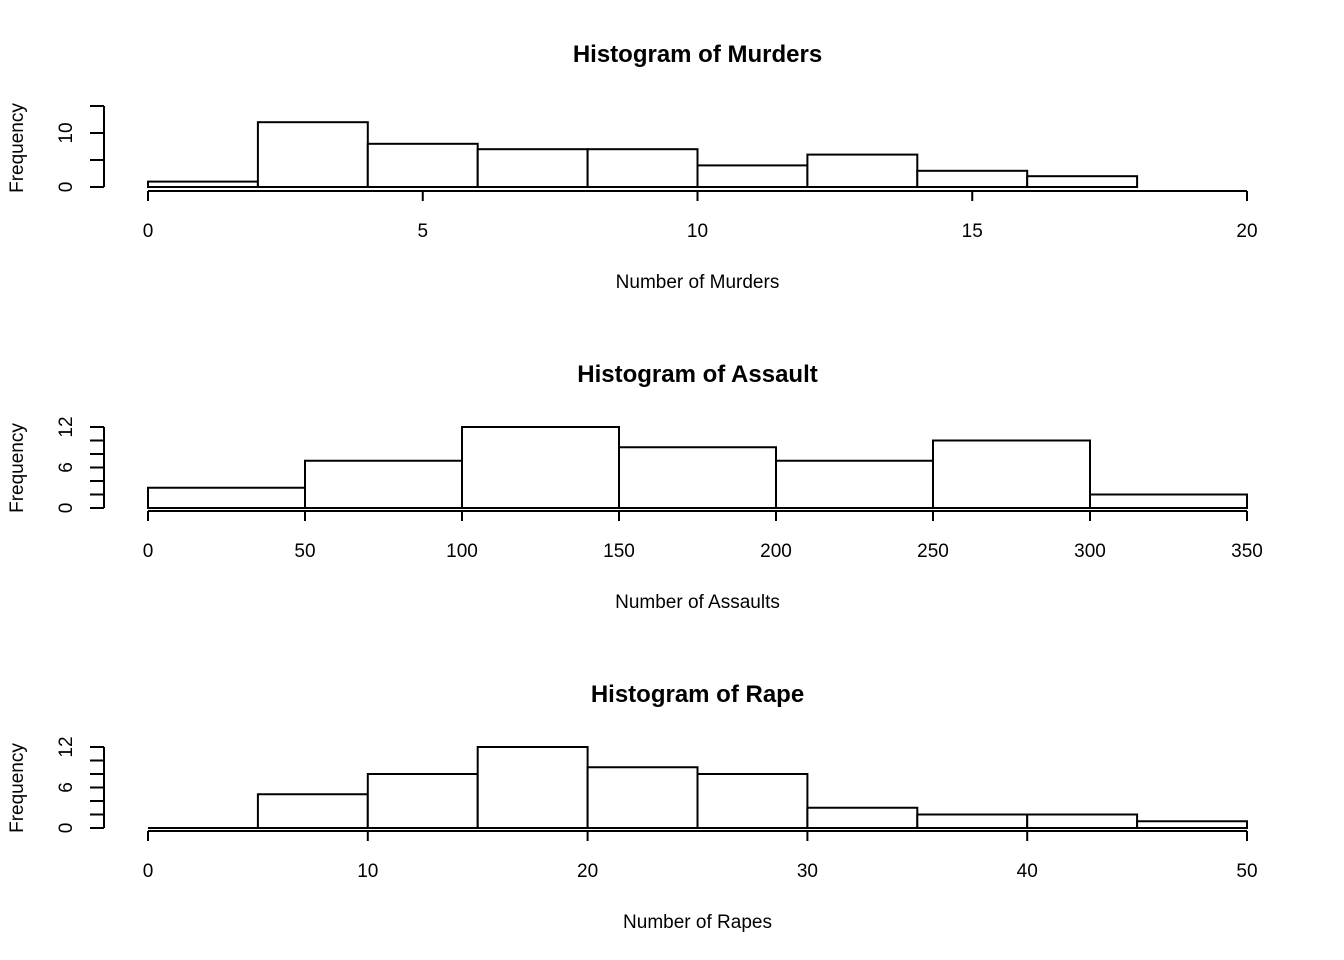 Image resolution: width=1344 pixels, height=960 pixels. I want to click on x-tick-label: 100, so click(462, 551).